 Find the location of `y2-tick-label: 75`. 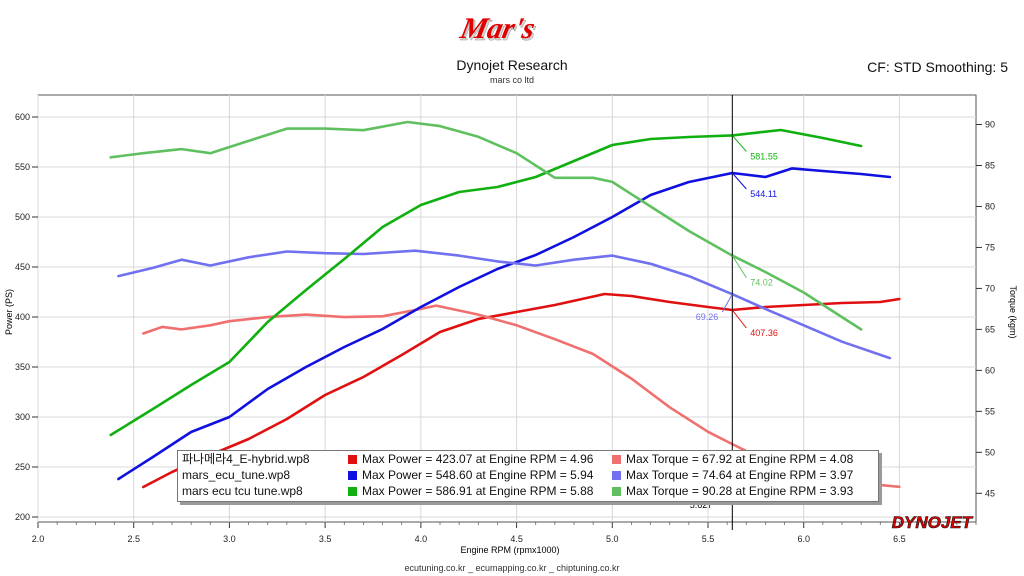

y2-tick-label: 75 is located at coordinates (990, 247).